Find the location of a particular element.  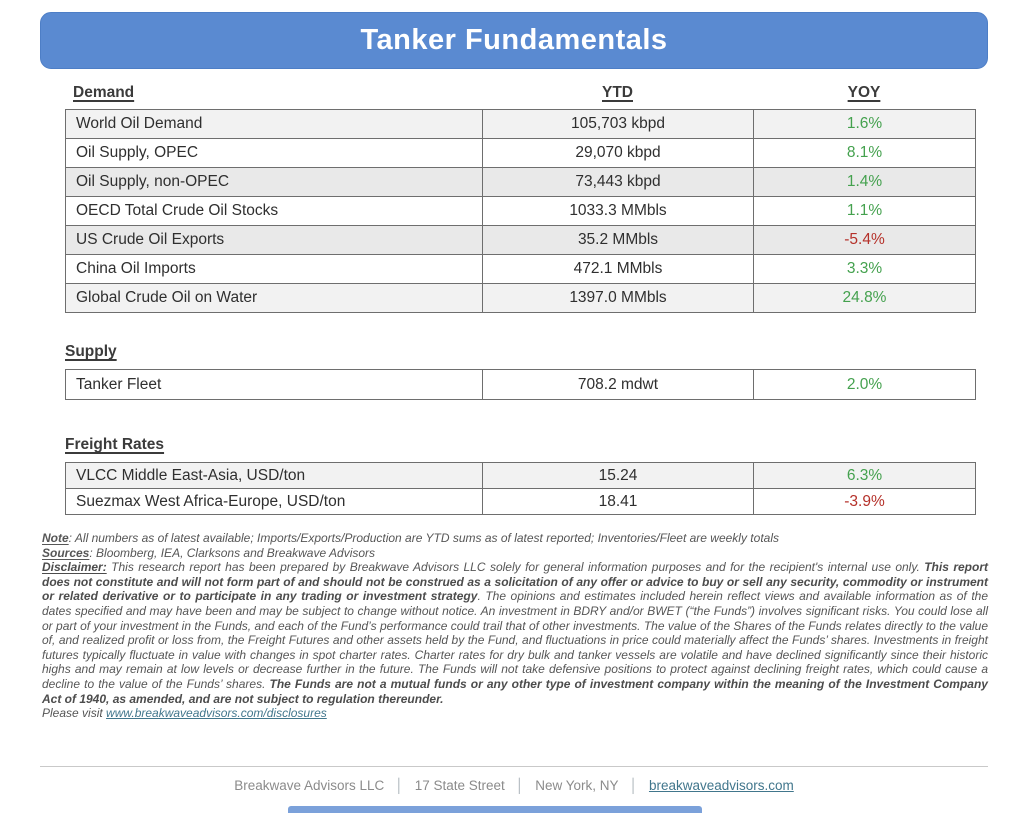

metric-name: Global Crude Oil on Water is located at coordinates (274, 298).